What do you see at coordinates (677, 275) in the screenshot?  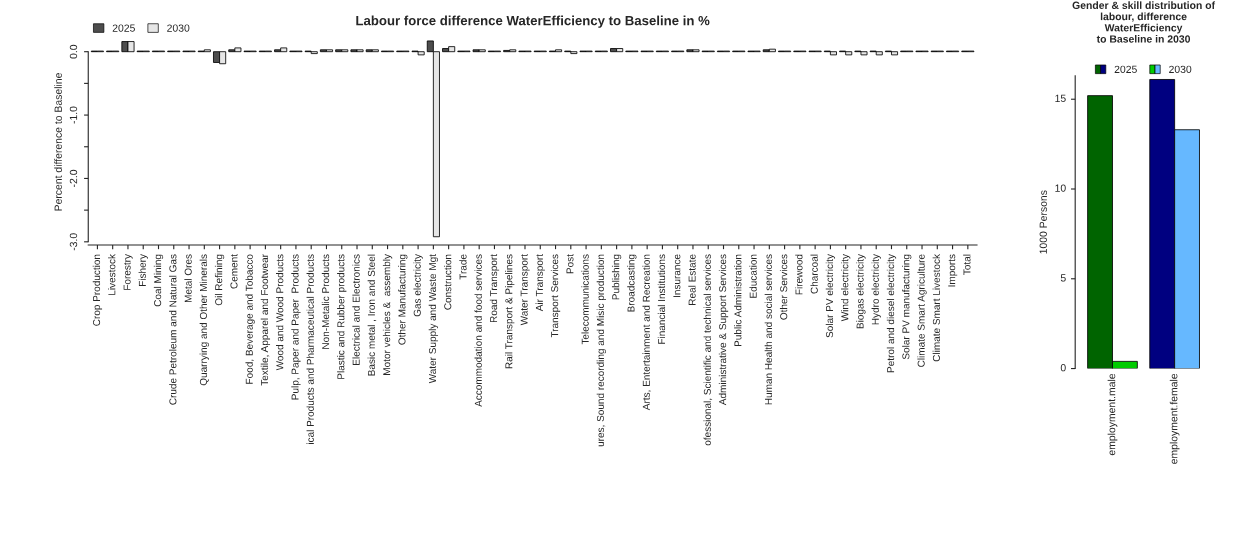 I see `x-tick-label: Insurance` at bounding box center [677, 275].